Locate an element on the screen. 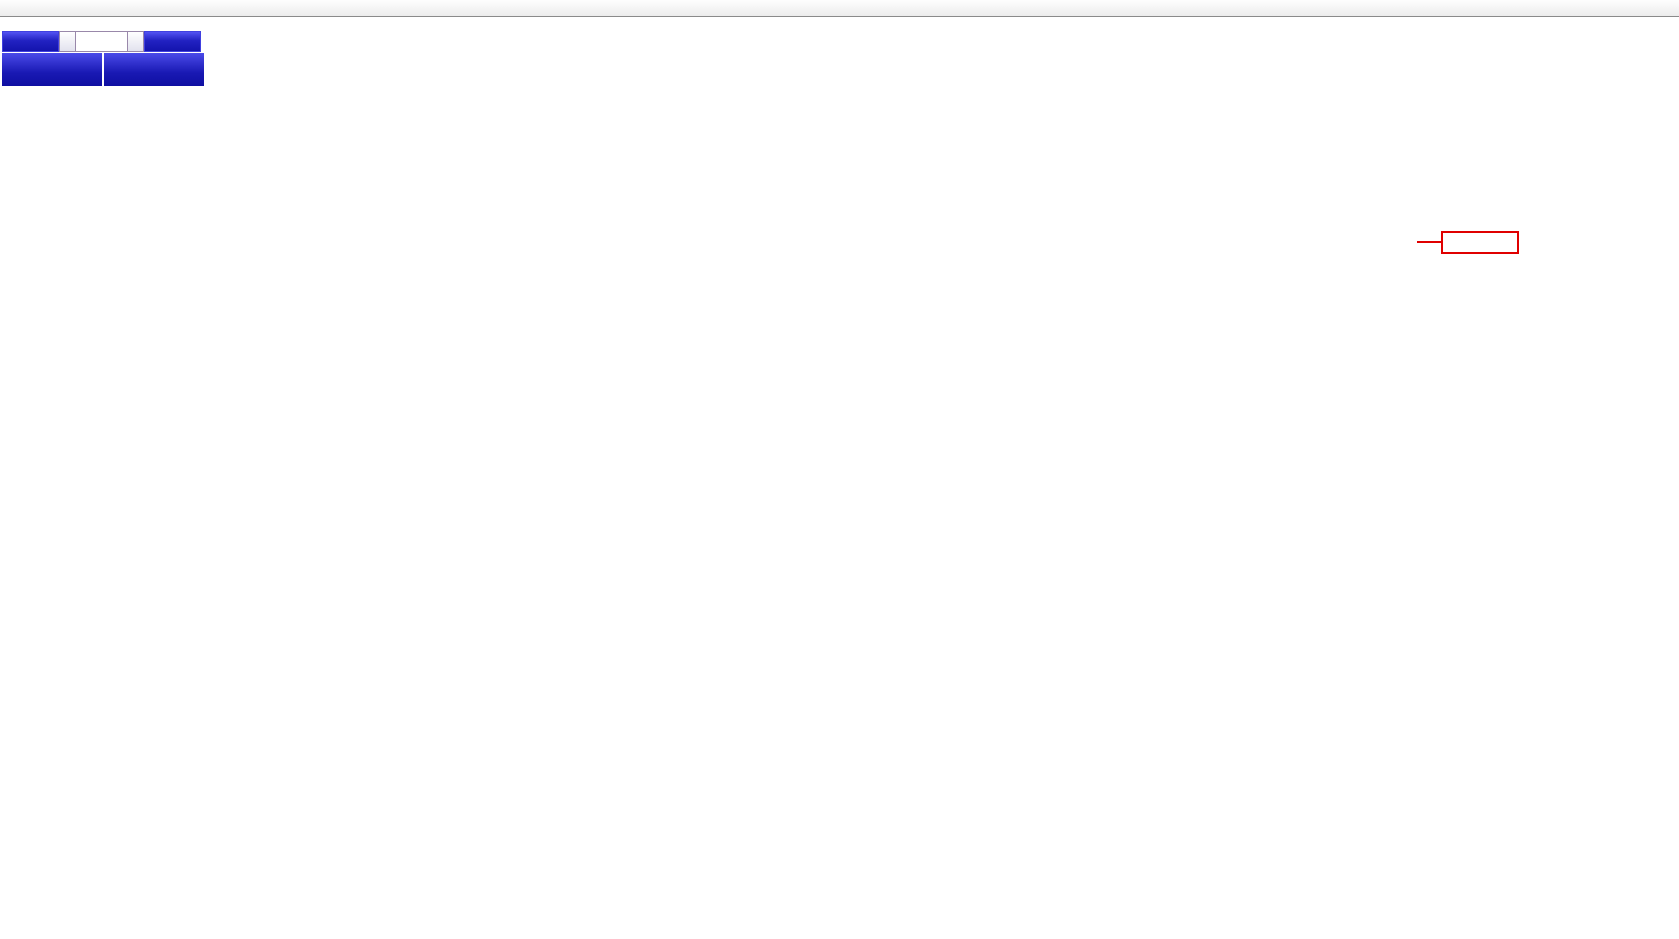 This screenshot has width=1679, height=939. volume-increase-button is located at coordinates (135, 41).